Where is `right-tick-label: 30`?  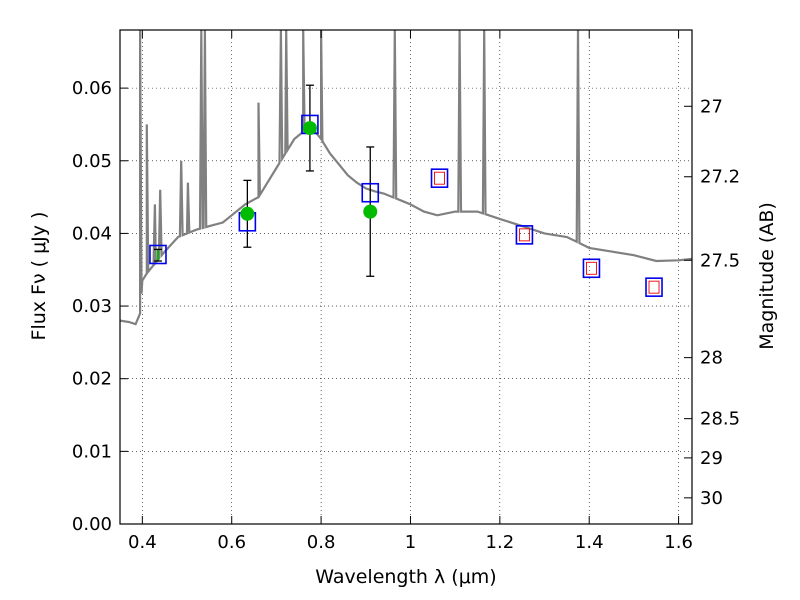 right-tick-label: 30 is located at coordinates (711, 498).